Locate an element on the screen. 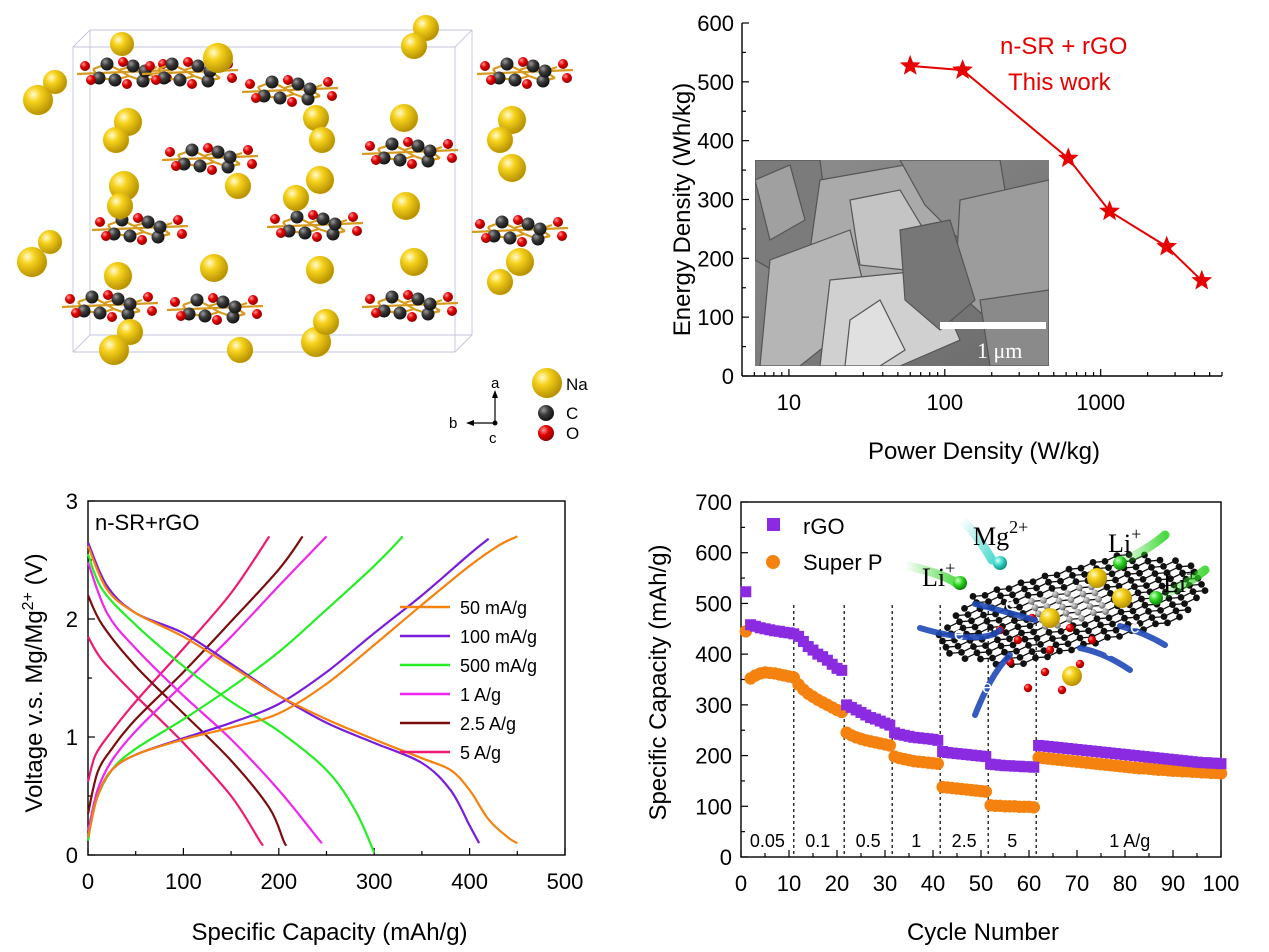 This screenshot has width=1269, height=952. voltage-legend: 50 mA/g 100 mA/g 500 mA/g 1 A/g 2.5 A/g 5 A/g is located at coordinates (468, 680).